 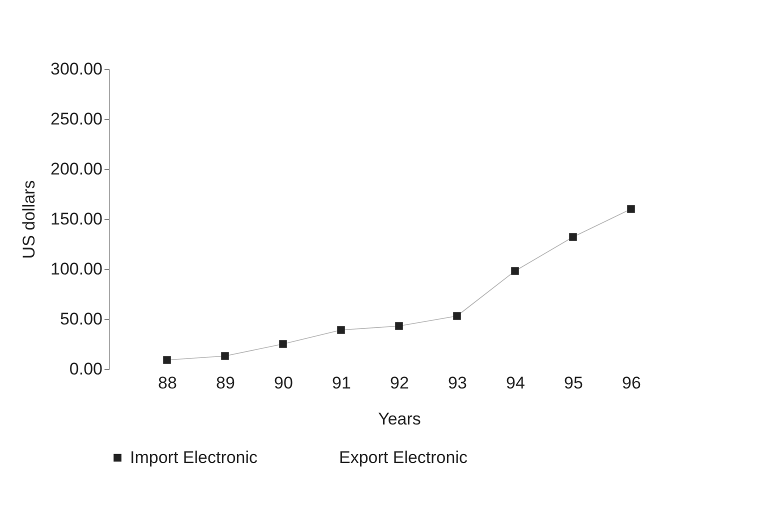 What do you see at coordinates (225, 383) in the screenshot?
I see `x-tick-label: 89` at bounding box center [225, 383].